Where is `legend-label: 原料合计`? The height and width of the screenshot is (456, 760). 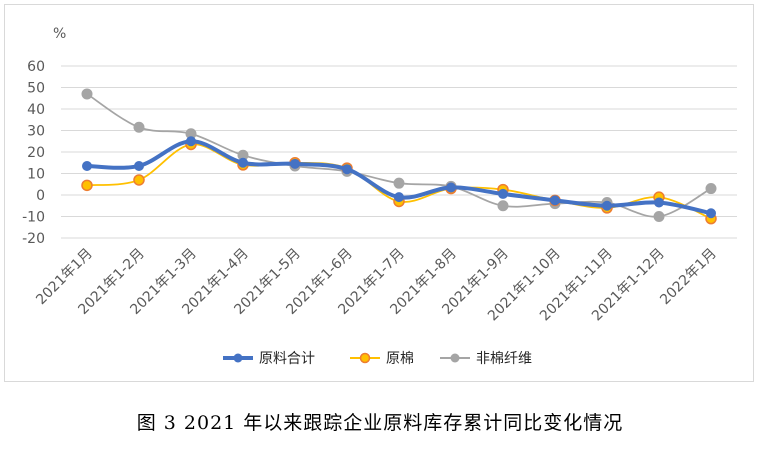 legend-label: 原料合计 is located at coordinates (287, 359).